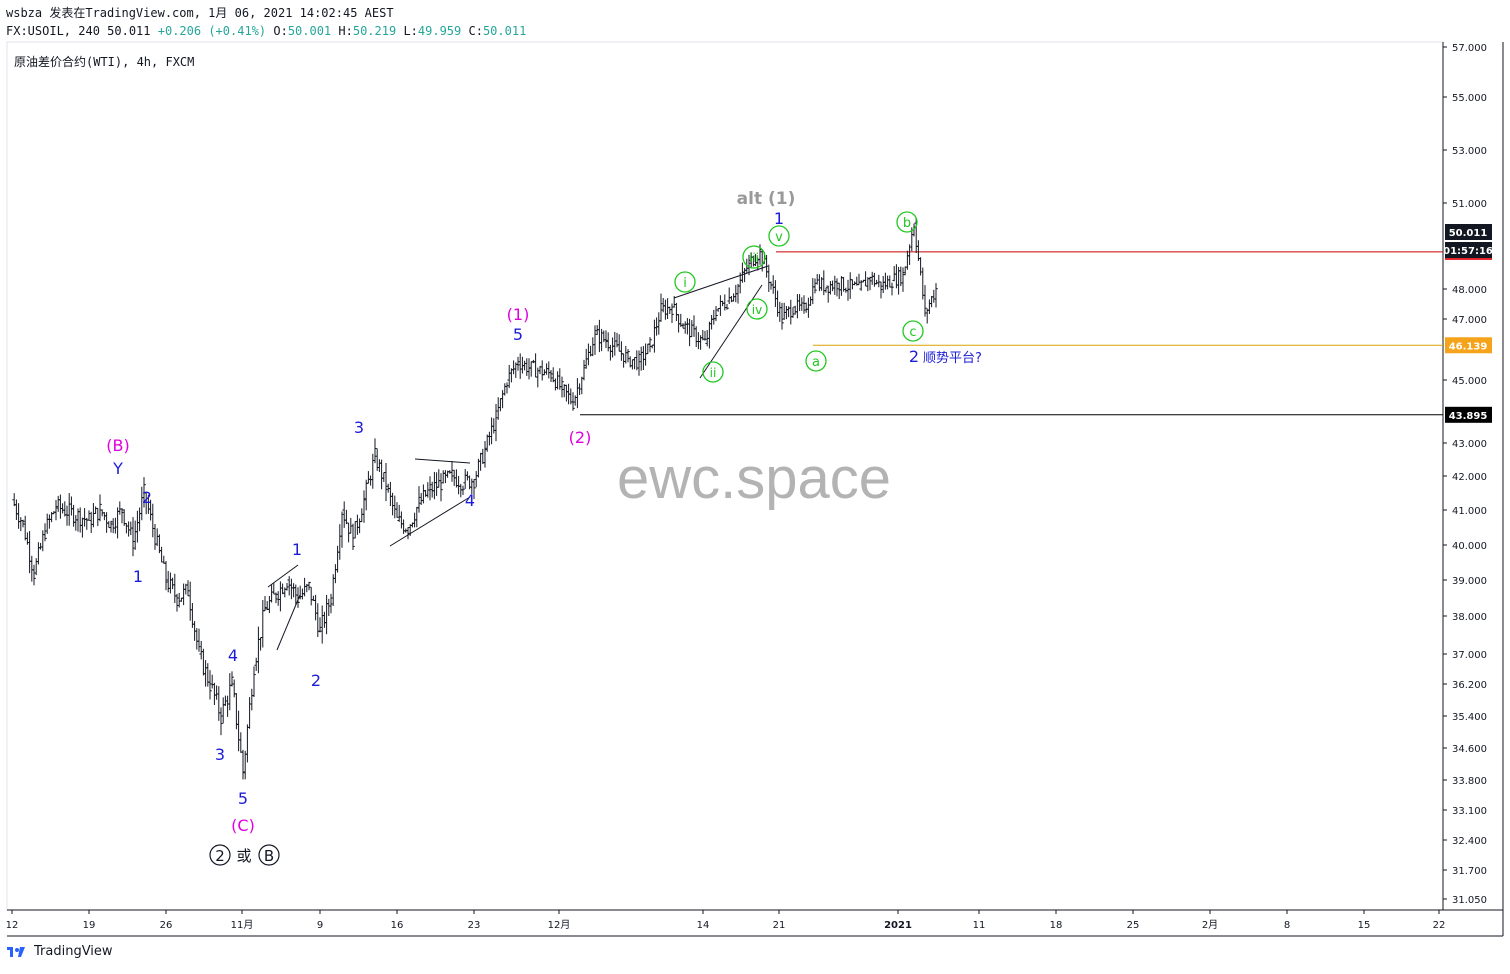 The width and height of the screenshot is (1510, 974). What do you see at coordinates (1468, 346) in the screenshot?
I see `level-badge-text: 46.139` at bounding box center [1468, 346].